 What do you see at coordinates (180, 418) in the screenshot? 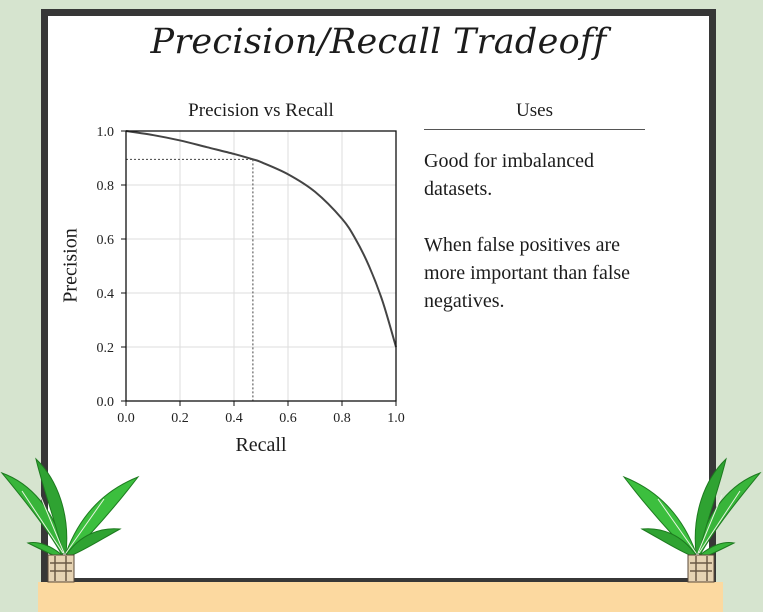
I see `x-tick-label: 0.2` at bounding box center [180, 418].